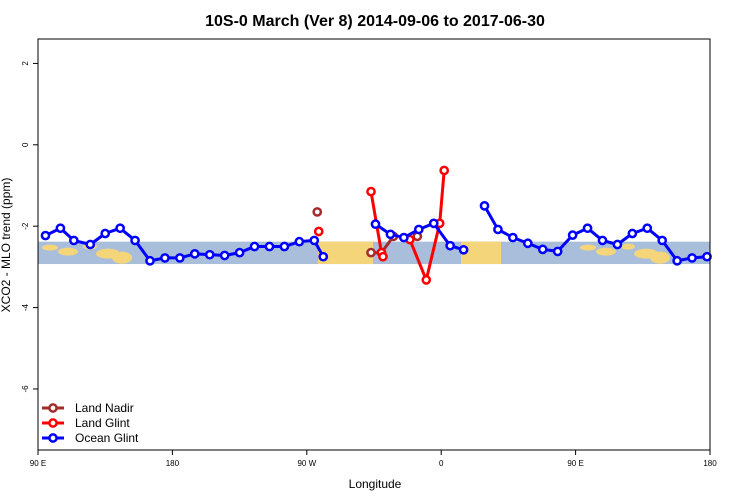 Image resolution: width=750 pixels, height=500 pixels. I want to click on y-axis-label: XCO2 - MLO trend (ppm), so click(6, 245).